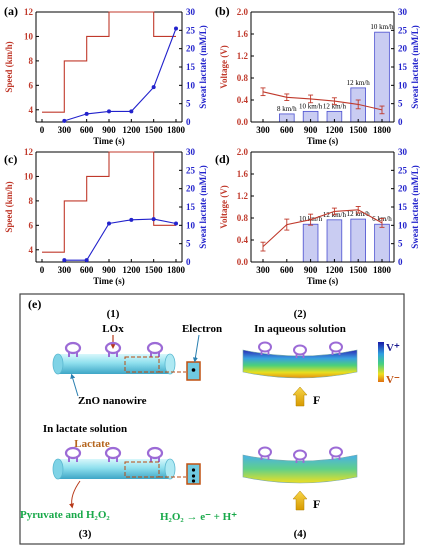 The image size is (428, 550). What do you see at coordinates (198, 517) in the screenshot?
I see `reaction-label: H₂O₂ → e⁻ + H⁺` at bounding box center [198, 517].